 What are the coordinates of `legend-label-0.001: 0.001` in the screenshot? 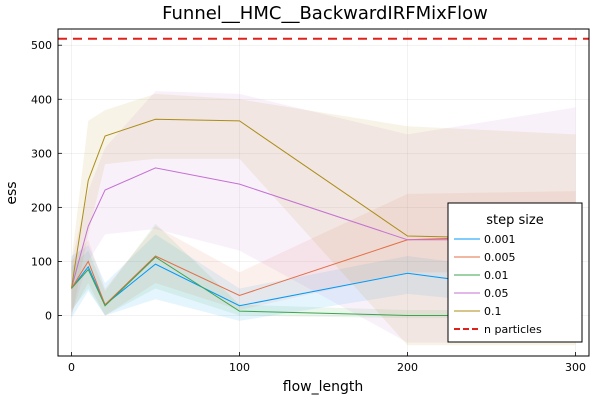 It's located at (500, 239).